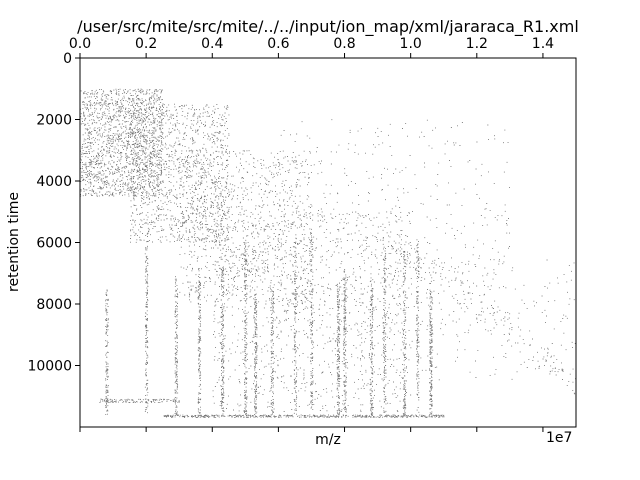 This screenshot has width=640, height=480. I want to click on x-offset-label: 1e7, so click(559, 438).